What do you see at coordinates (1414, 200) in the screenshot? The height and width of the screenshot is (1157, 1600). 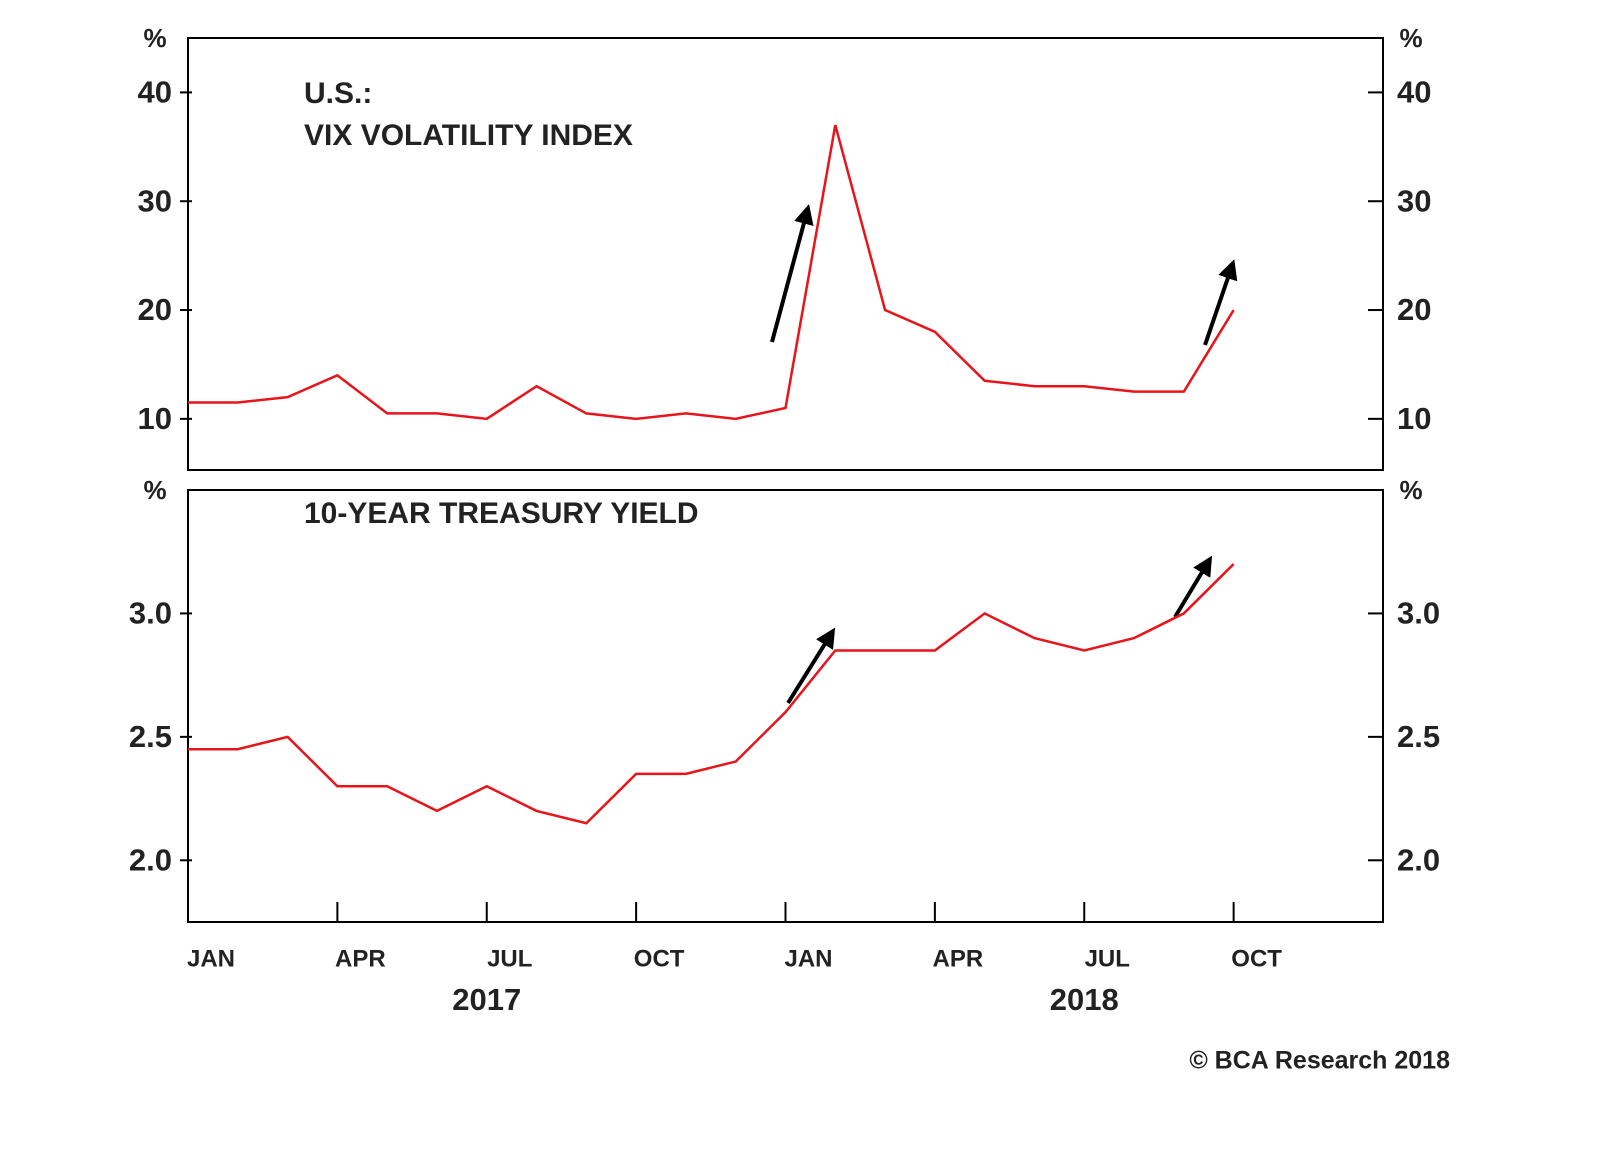 I see `y2-tick-label: 30` at bounding box center [1414, 200].